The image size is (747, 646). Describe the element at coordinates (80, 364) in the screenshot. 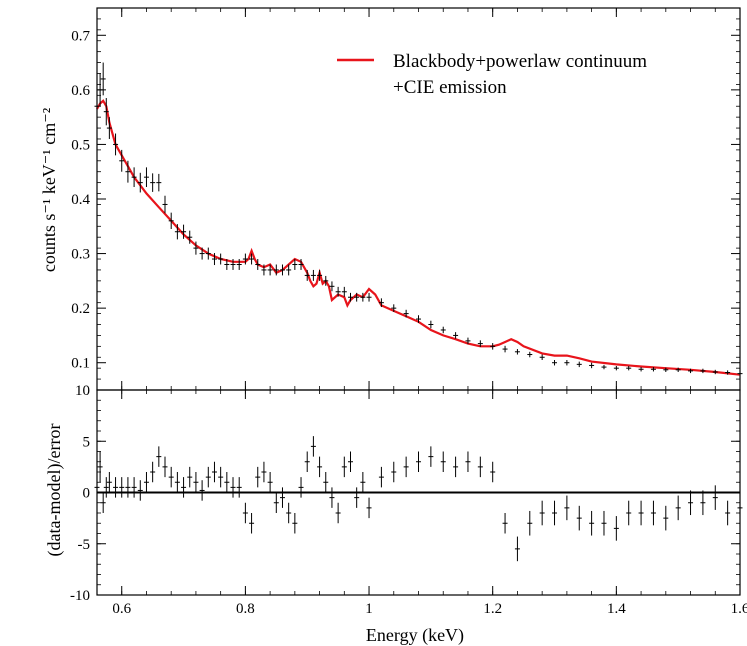

I see `y-tick-label: 0.1` at that location.